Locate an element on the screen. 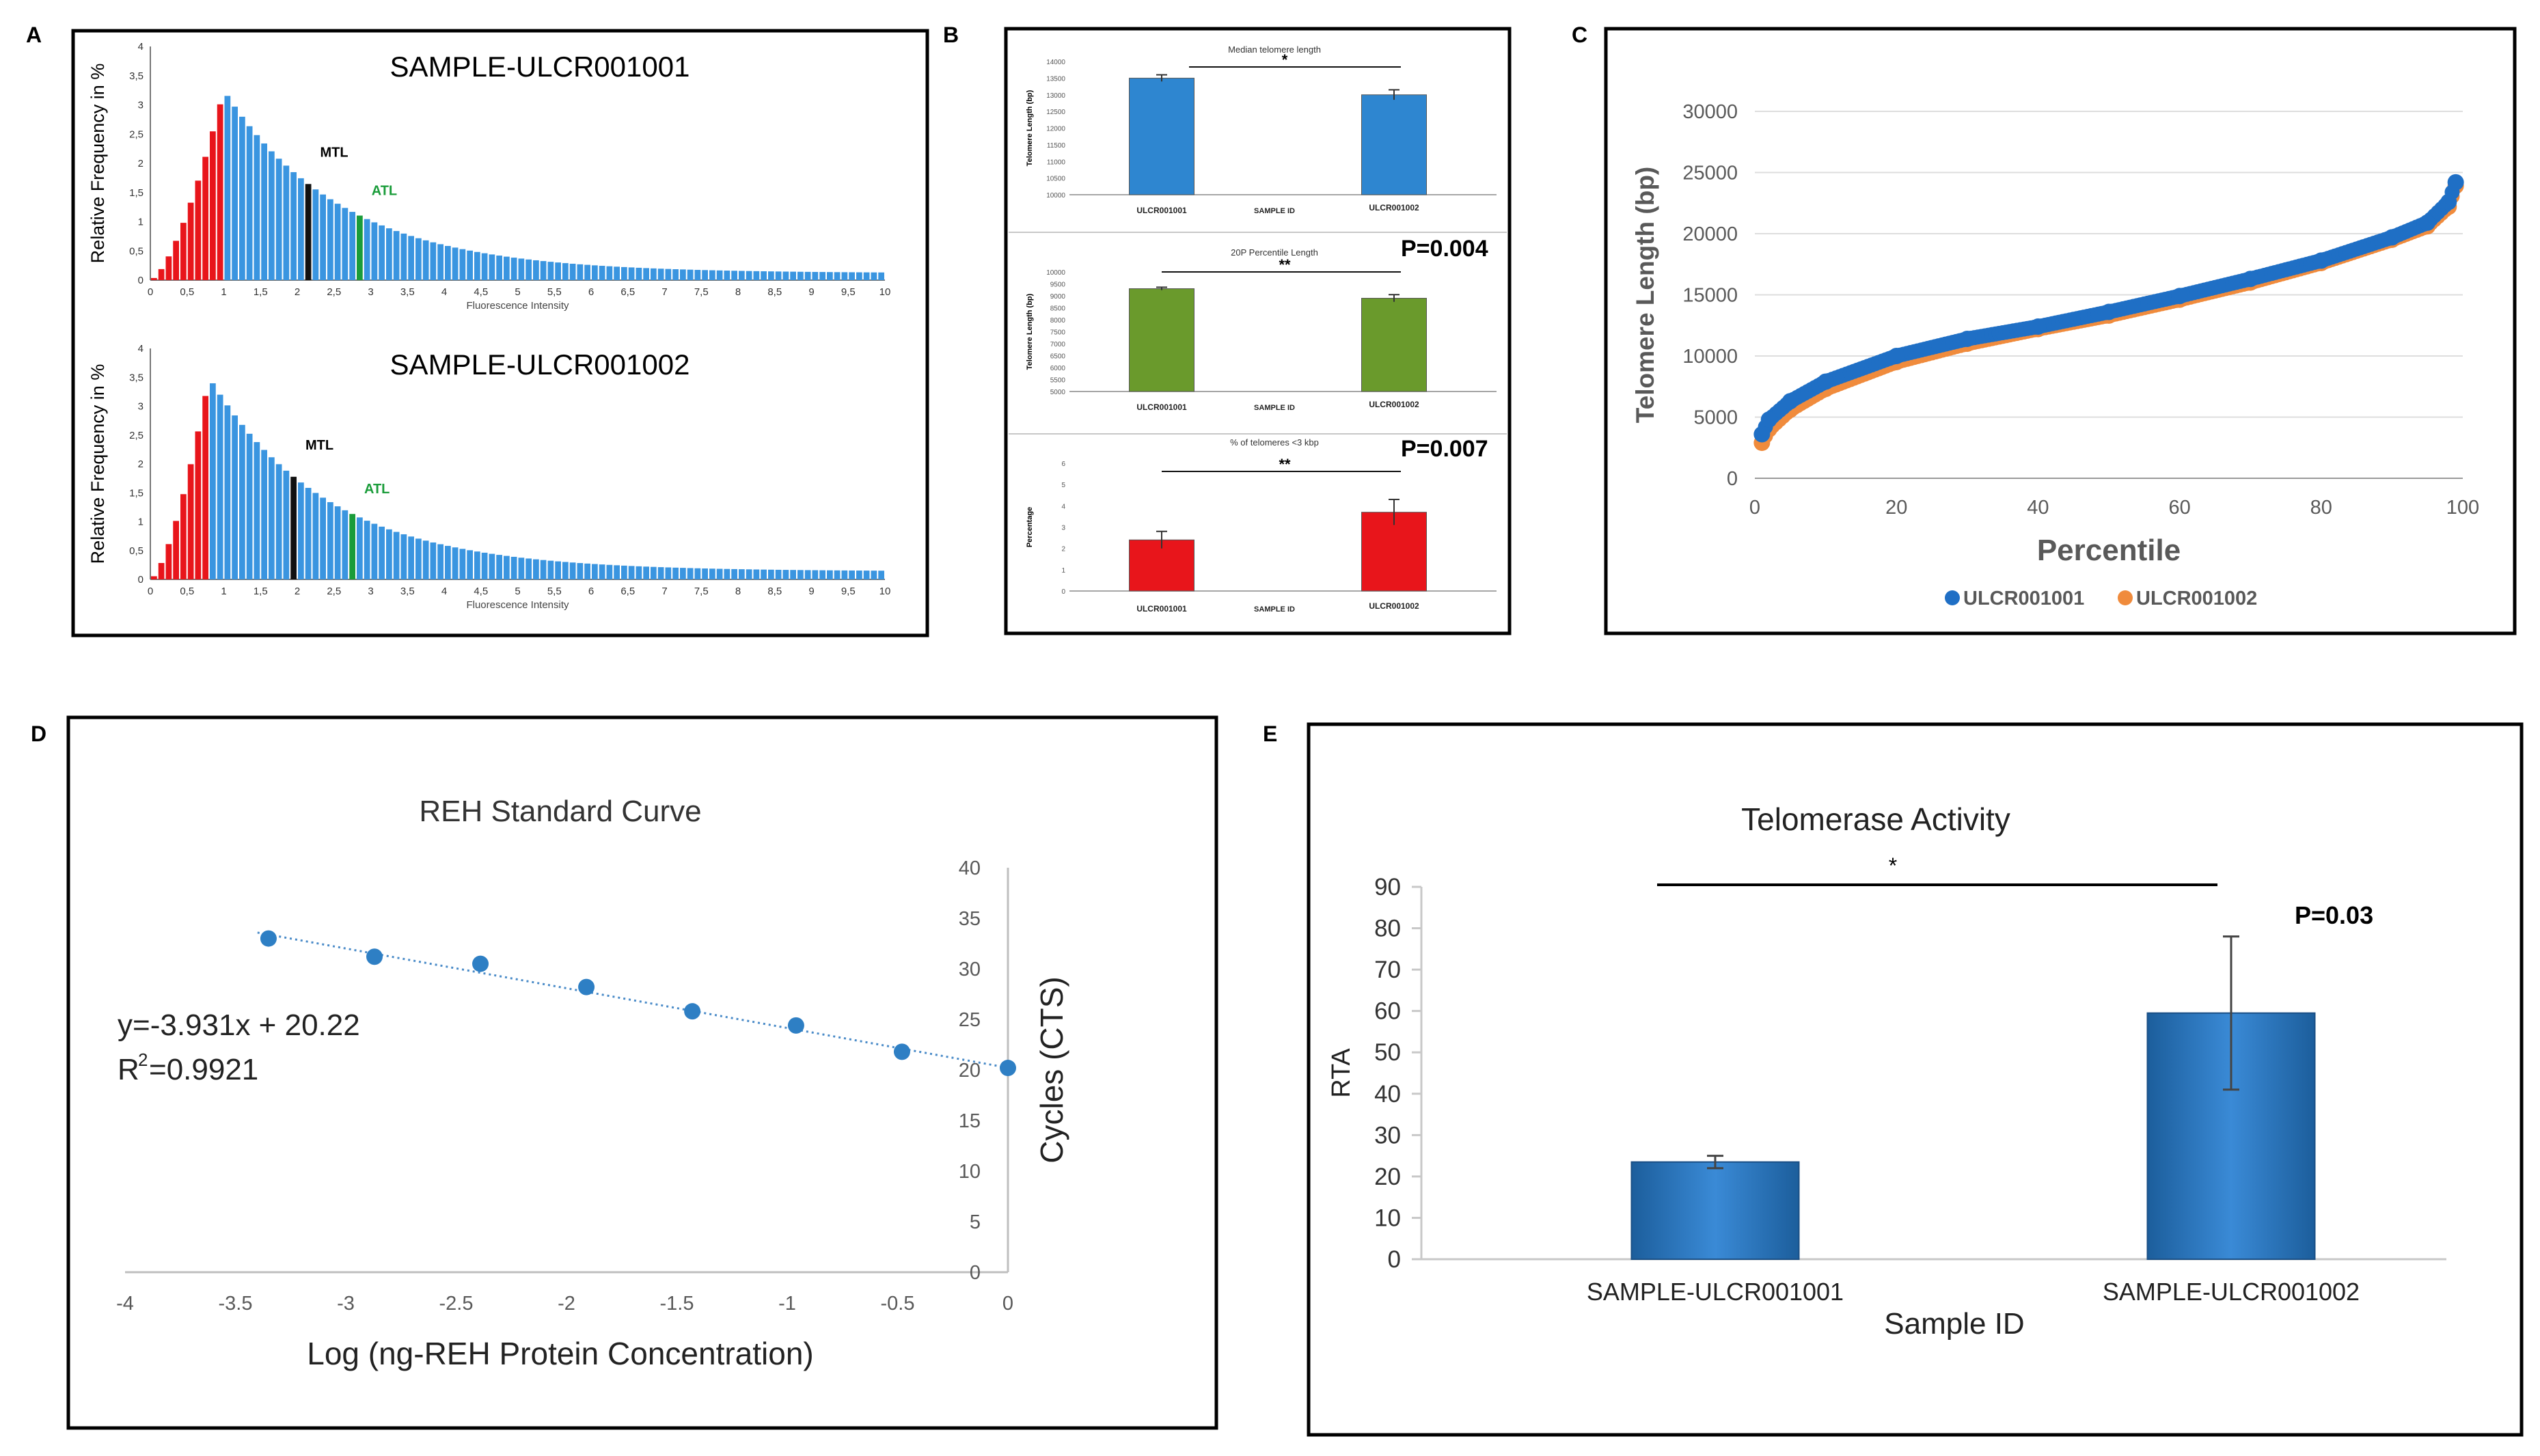 The height and width of the screenshot is (1456, 2540). y-tick-label: 6000 is located at coordinates (1058, 368).